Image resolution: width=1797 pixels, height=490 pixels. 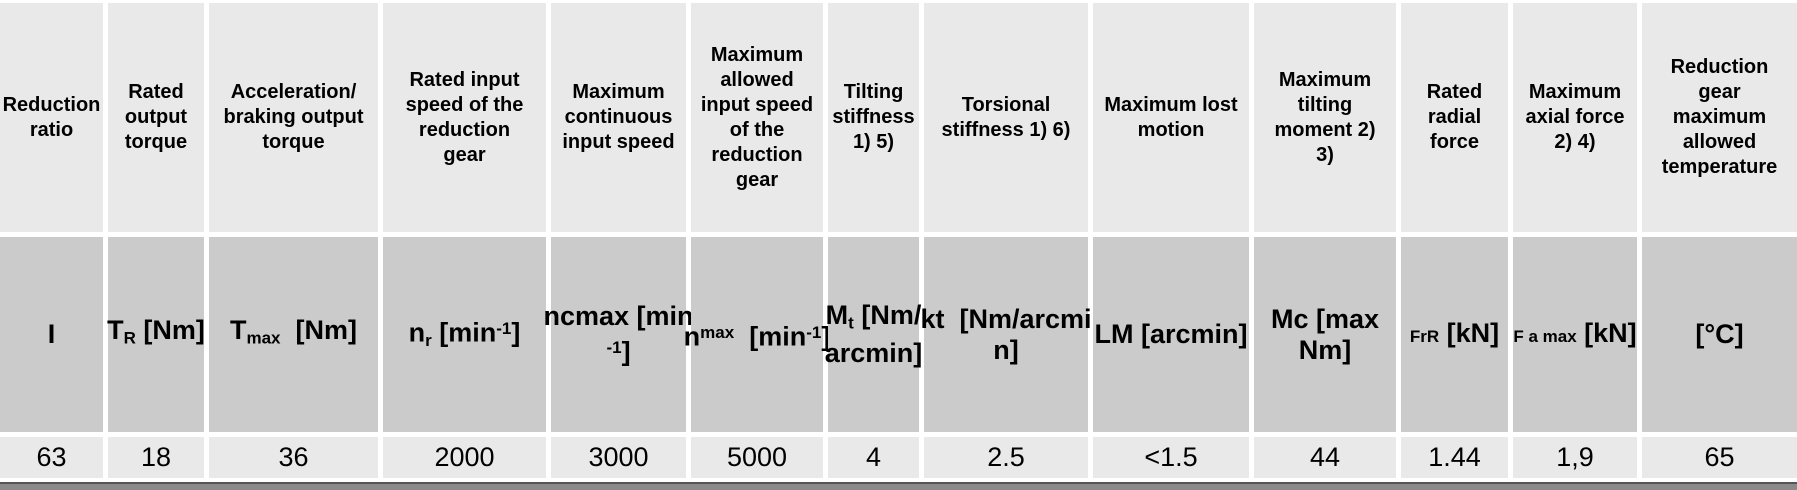 I want to click on unit-symbol: kt [Nm/arcmi n], so click(x=1006, y=334).